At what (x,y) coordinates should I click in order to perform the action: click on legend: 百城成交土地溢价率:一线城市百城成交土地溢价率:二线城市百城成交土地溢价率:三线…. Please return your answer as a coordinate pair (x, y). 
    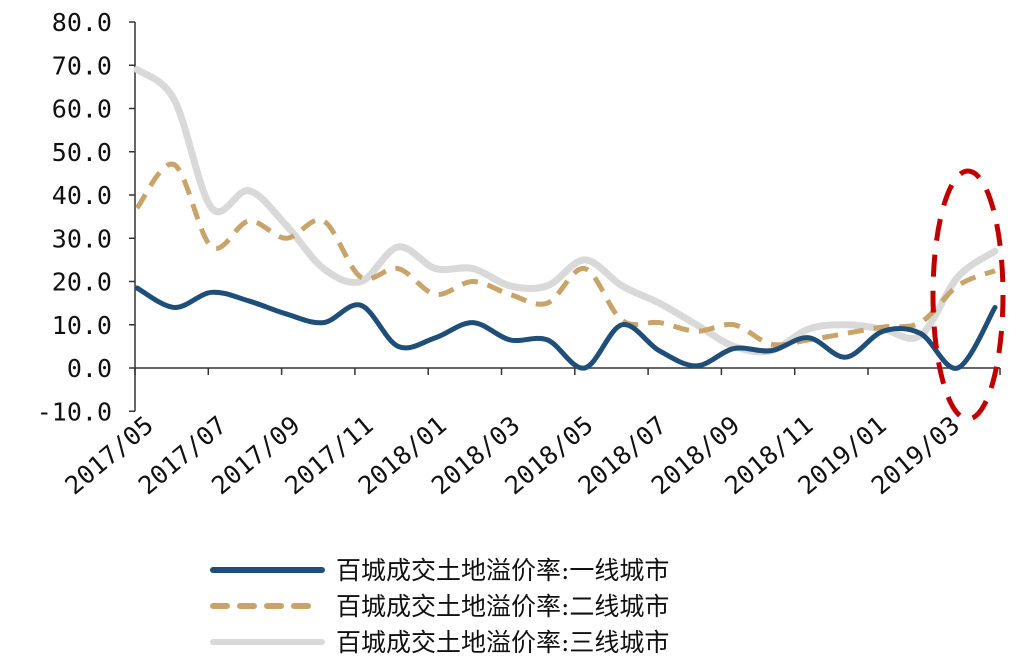
    Looking at the image, I should click on (439, 606).